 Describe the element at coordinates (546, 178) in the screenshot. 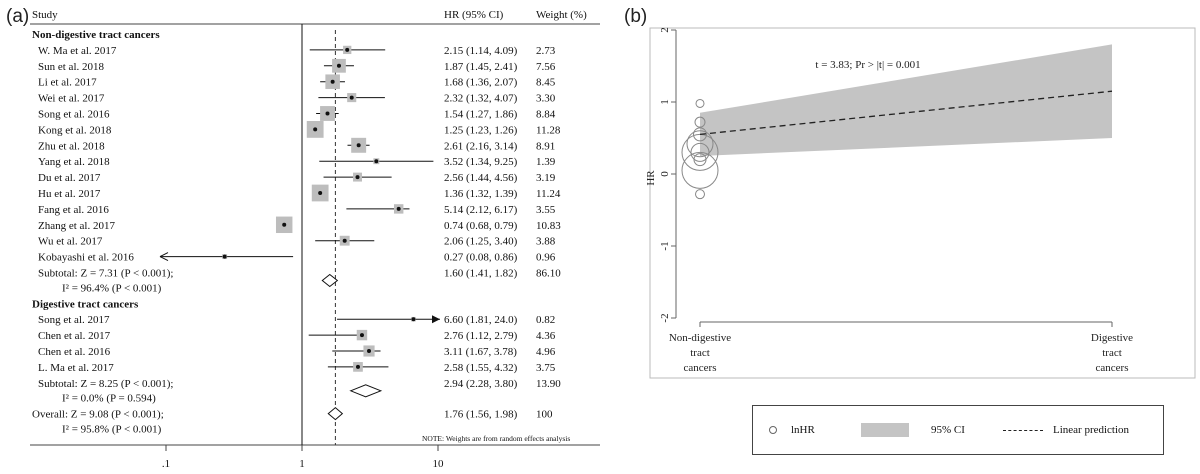

I see `weight-value: 3.19` at that location.